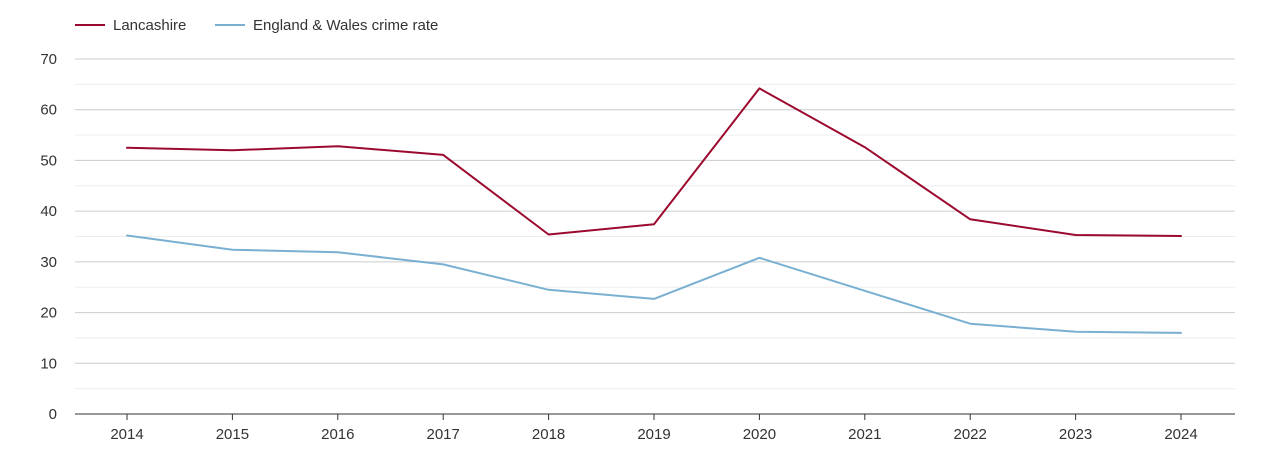 This screenshot has width=1270, height=455. Describe the element at coordinates (864, 434) in the screenshot. I see `x-tick-label: 2021` at that location.